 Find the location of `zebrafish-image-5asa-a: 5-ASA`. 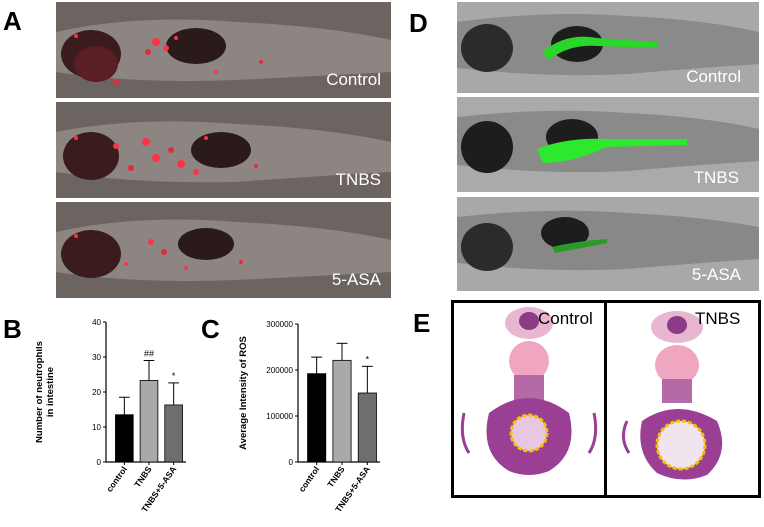

zebrafish-image-5asa-a: 5-ASA is located at coordinates (223, 250).